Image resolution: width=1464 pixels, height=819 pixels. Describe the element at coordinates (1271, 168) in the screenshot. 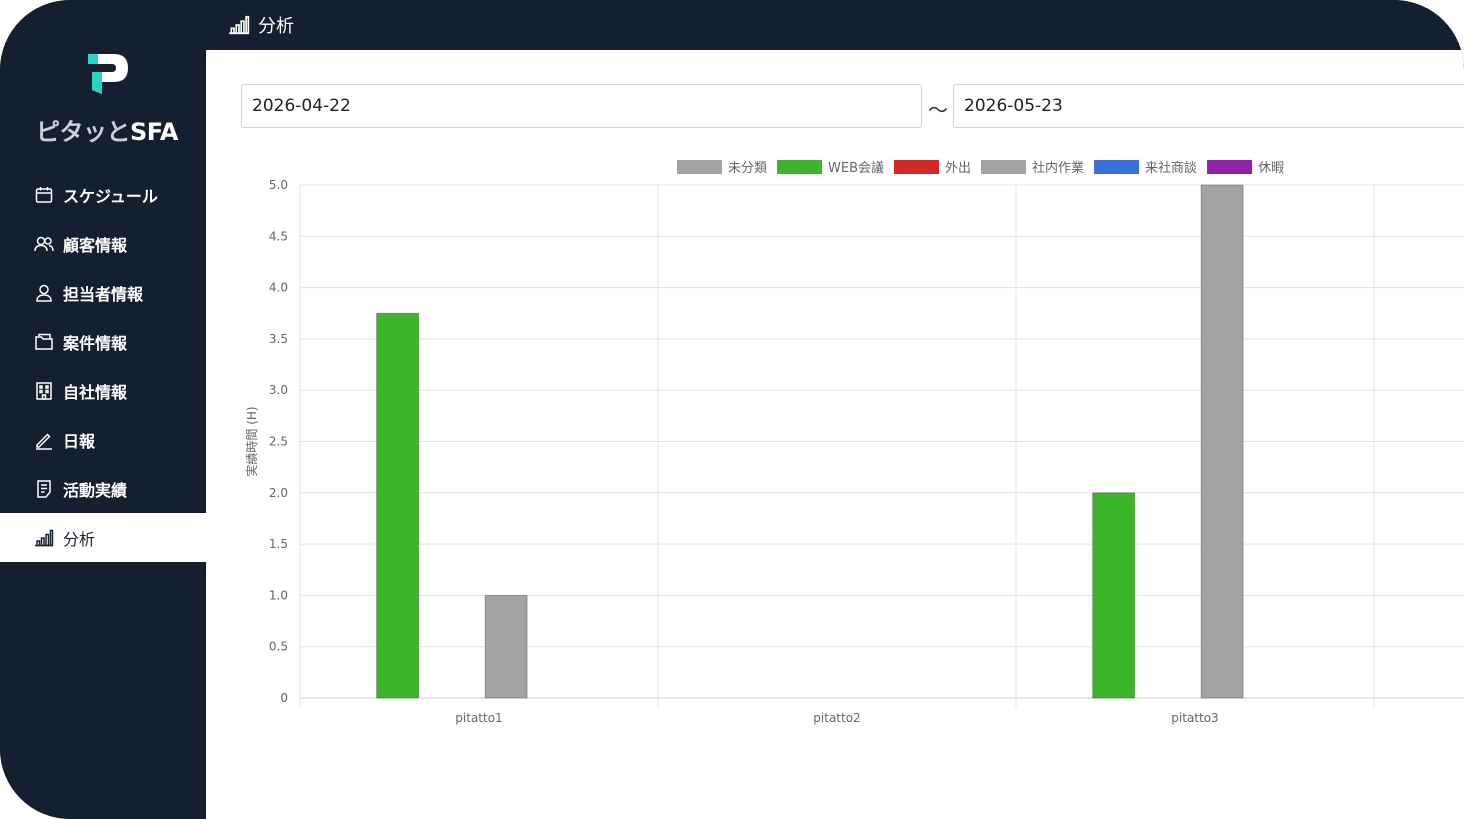

I see `legend-label: 休暇` at that location.